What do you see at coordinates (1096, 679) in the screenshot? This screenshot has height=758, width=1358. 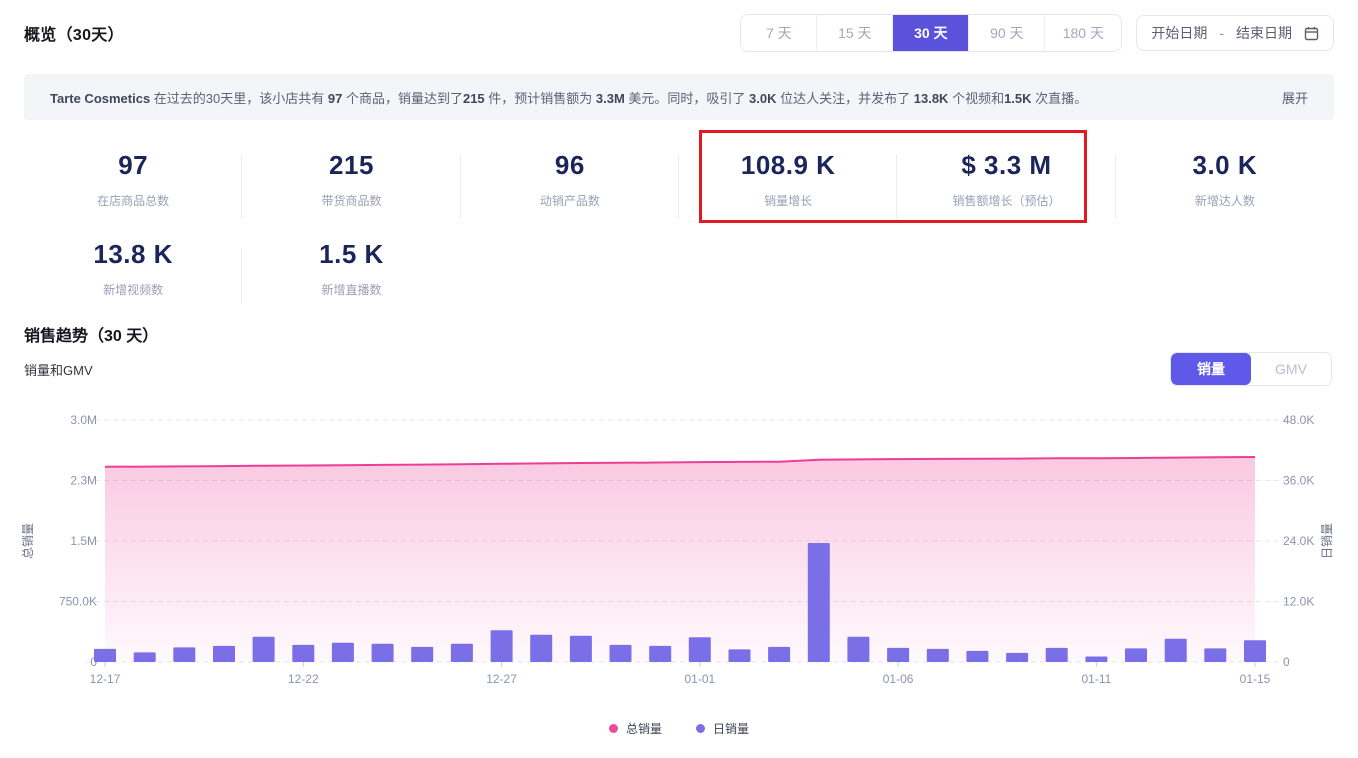 I see `svg-text: 01-11` at bounding box center [1096, 679].